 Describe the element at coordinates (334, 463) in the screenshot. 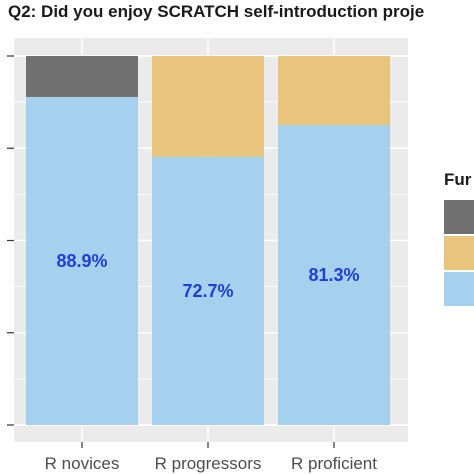

I see `x-tick-label: R proficient` at that location.